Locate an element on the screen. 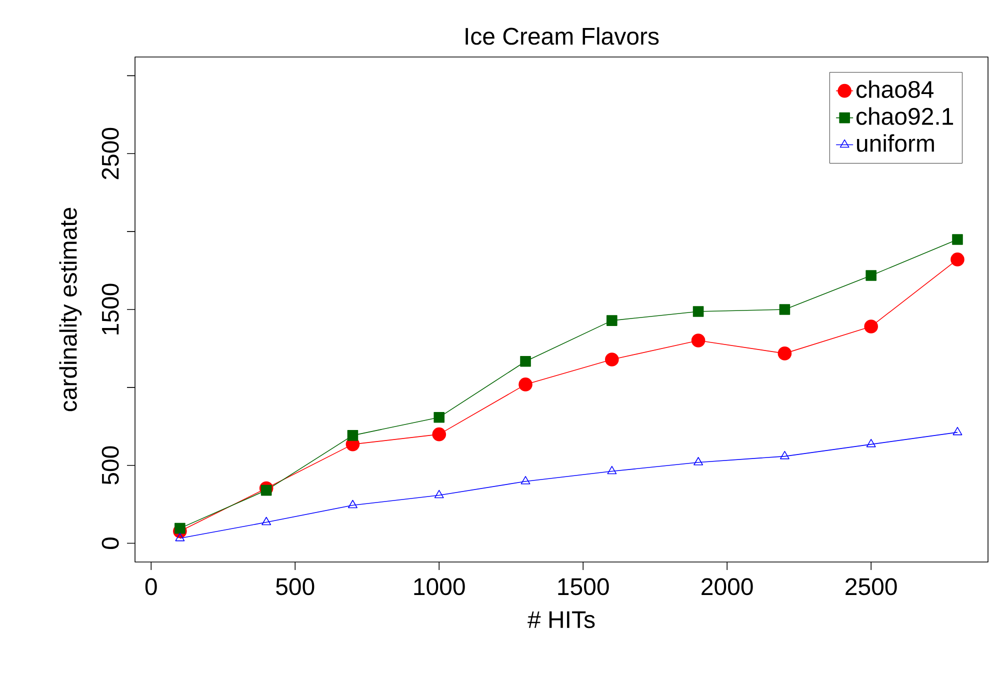 The image size is (994, 686). y-tick-label: 1500 is located at coordinates (110, 309).